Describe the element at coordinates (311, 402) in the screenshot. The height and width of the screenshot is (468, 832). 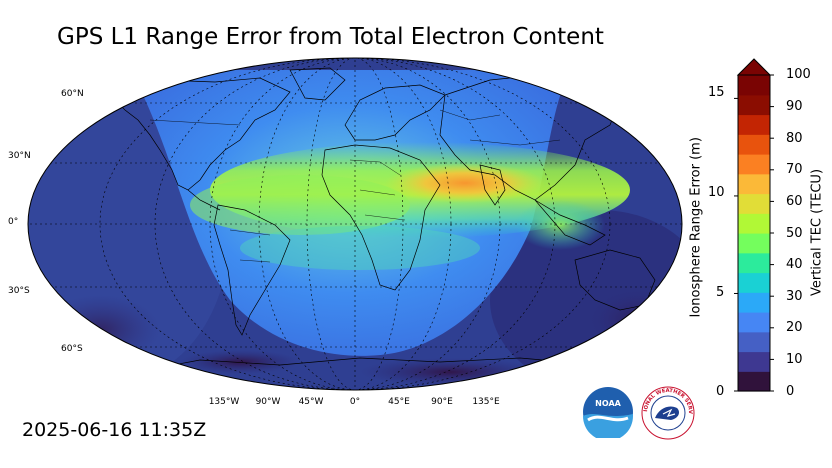
I see `lon-label-45w: 45°W` at that location.